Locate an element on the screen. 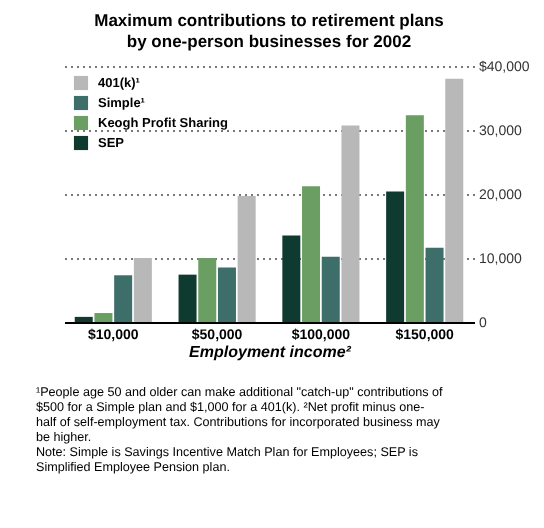  text: by one-person businesses for 2002 is located at coordinates (269, 41).